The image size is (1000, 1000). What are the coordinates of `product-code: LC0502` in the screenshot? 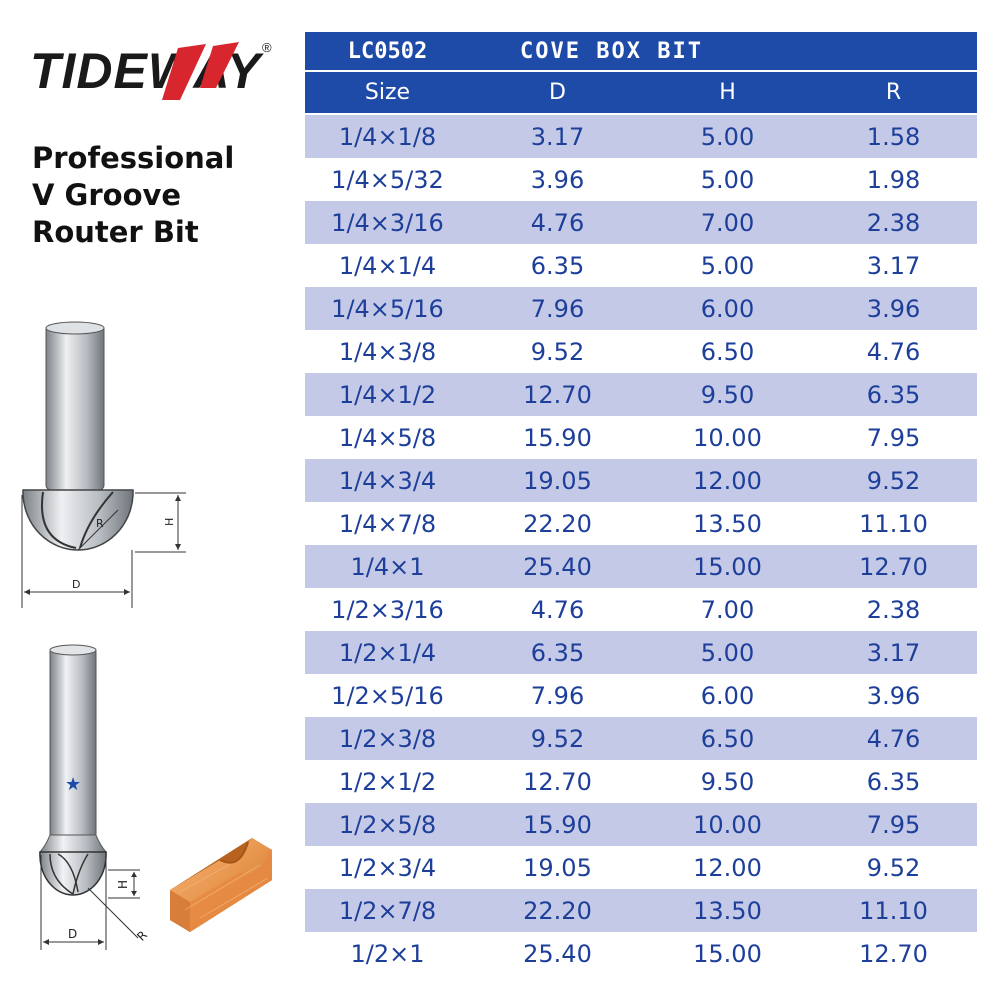 It's located at (387, 52).